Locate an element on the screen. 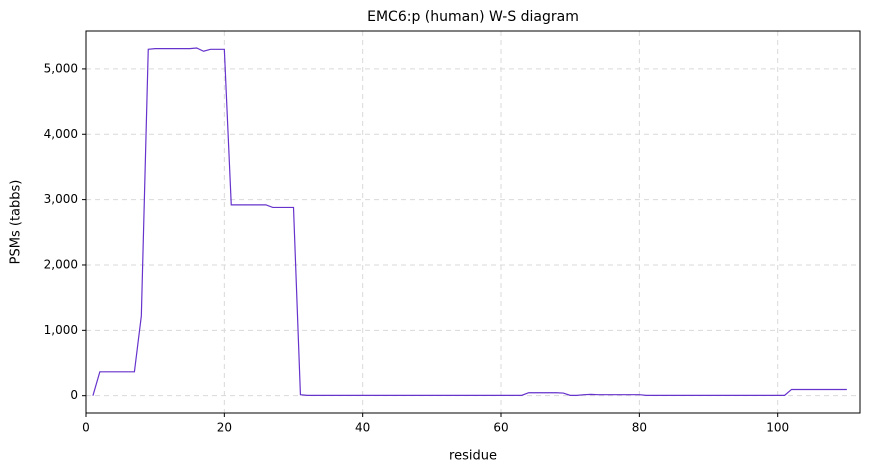 This screenshot has height=474, width=869. x-tick-label: 20 is located at coordinates (224, 428).